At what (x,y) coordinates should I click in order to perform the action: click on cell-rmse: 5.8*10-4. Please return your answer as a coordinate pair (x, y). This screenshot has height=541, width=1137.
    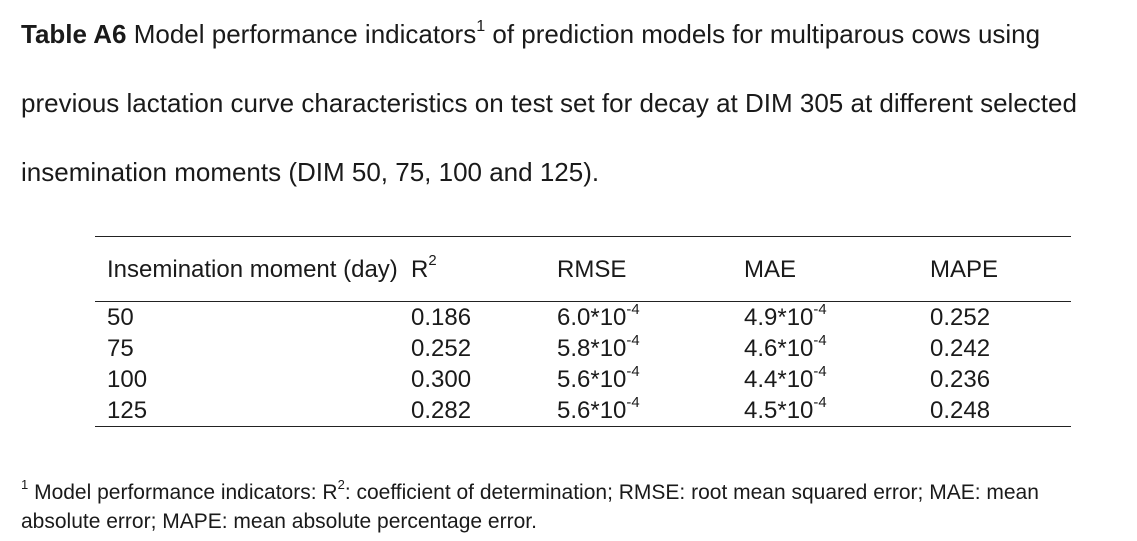
    Looking at the image, I should click on (638, 348).